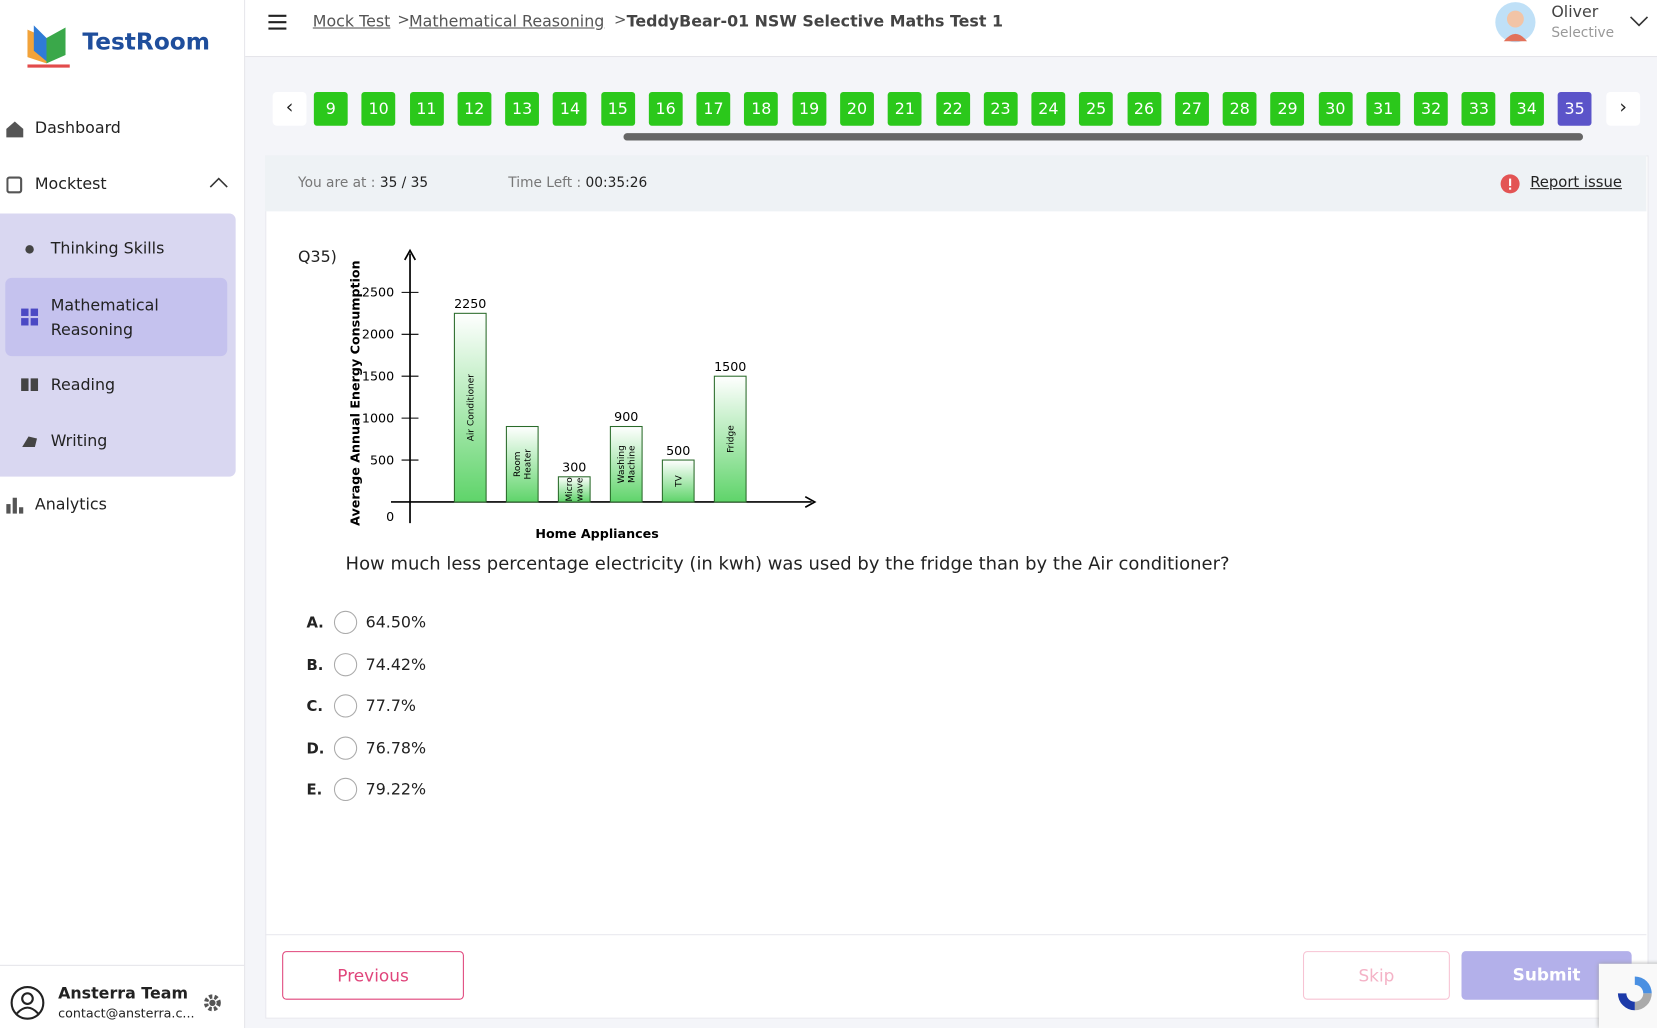 The width and height of the screenshot is (1657, 1028). What do you see at coordinates (351, 21) in the screenshot?
I see `breadcrumb: Mock Test` at bounding box center [351, 21].